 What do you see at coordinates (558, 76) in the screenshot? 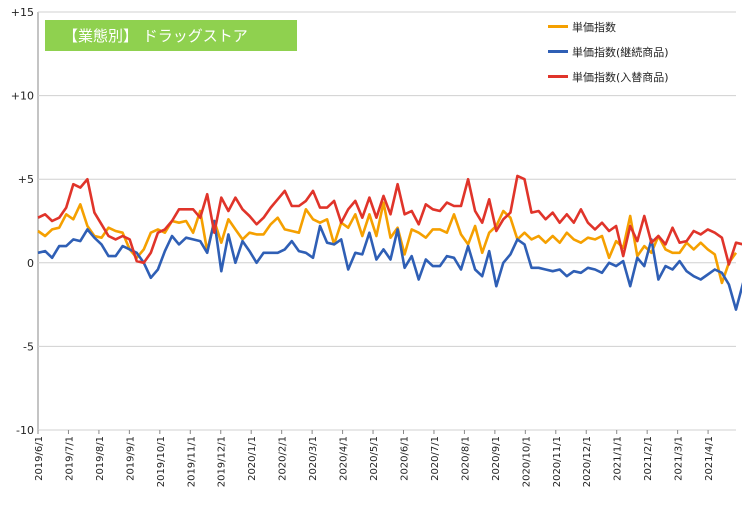
I see `legend-swatch-red` at bounding box center [558, 76].